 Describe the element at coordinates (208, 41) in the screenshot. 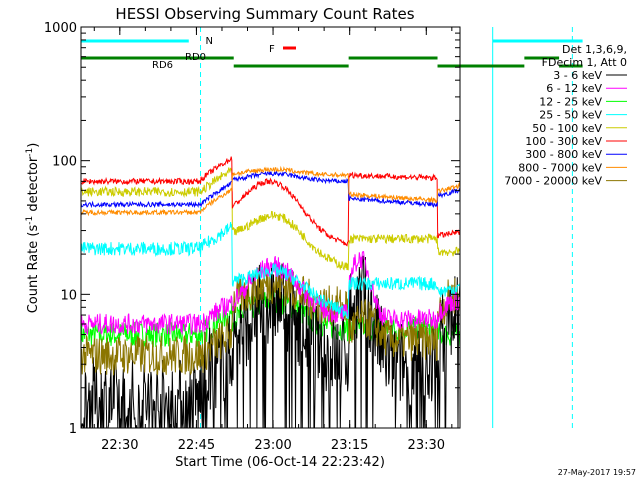

I see `night-label: N` at that location.